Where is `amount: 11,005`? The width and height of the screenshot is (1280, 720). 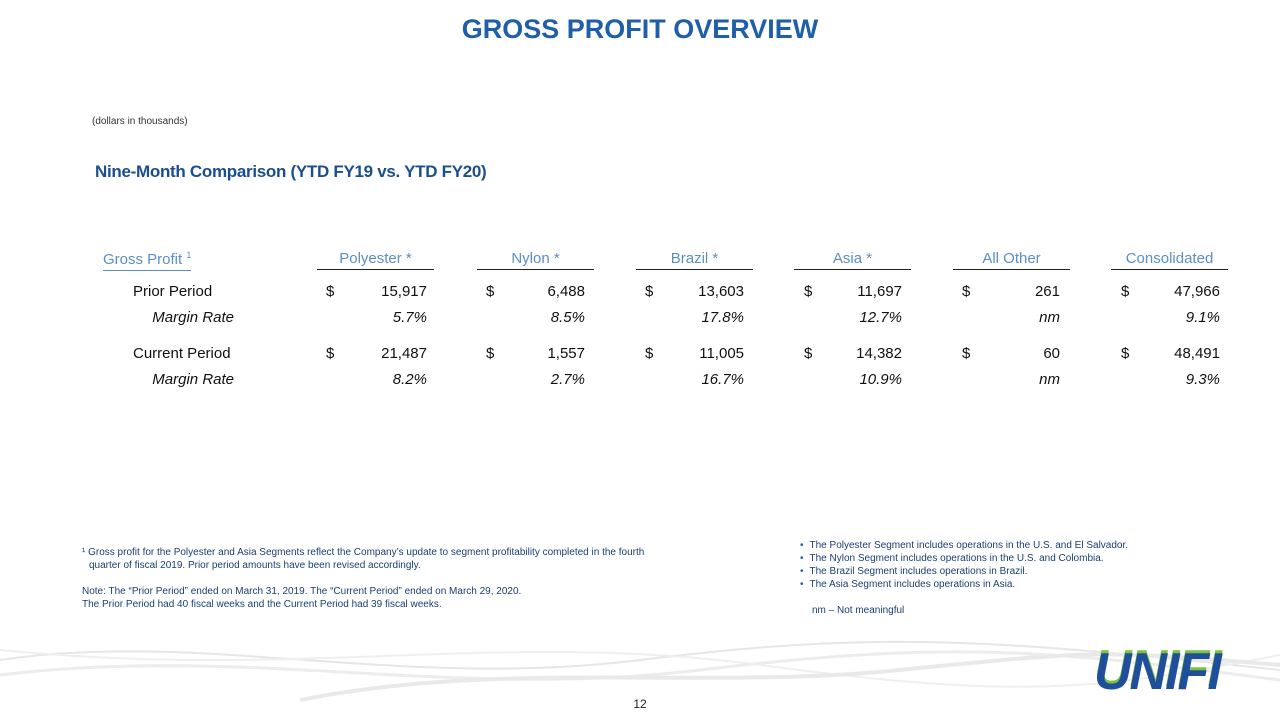 amount: 11,005 is located at coordinates (721, 353).